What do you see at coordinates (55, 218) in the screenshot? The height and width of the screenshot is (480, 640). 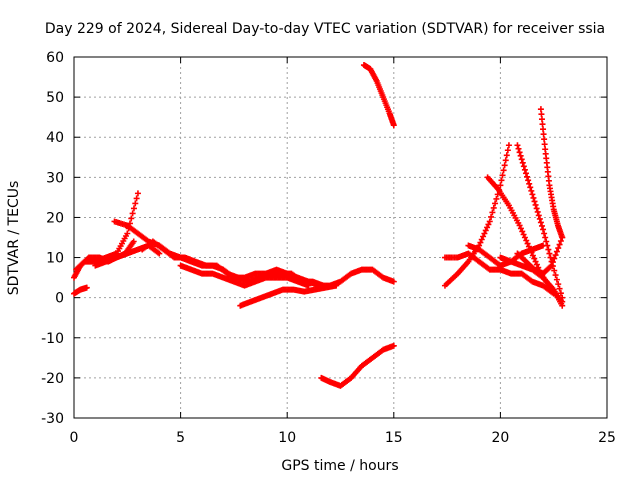 I see `y-tick-label: 20` at bounding box center [55, 218].